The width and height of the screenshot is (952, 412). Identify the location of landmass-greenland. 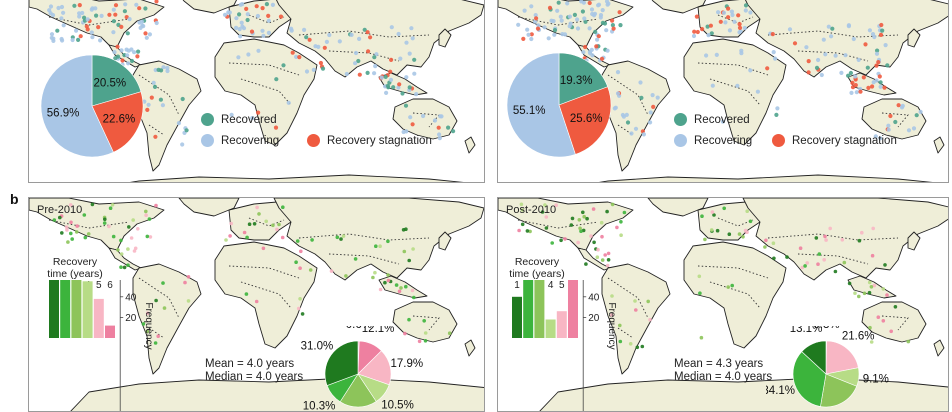
(678, 207).